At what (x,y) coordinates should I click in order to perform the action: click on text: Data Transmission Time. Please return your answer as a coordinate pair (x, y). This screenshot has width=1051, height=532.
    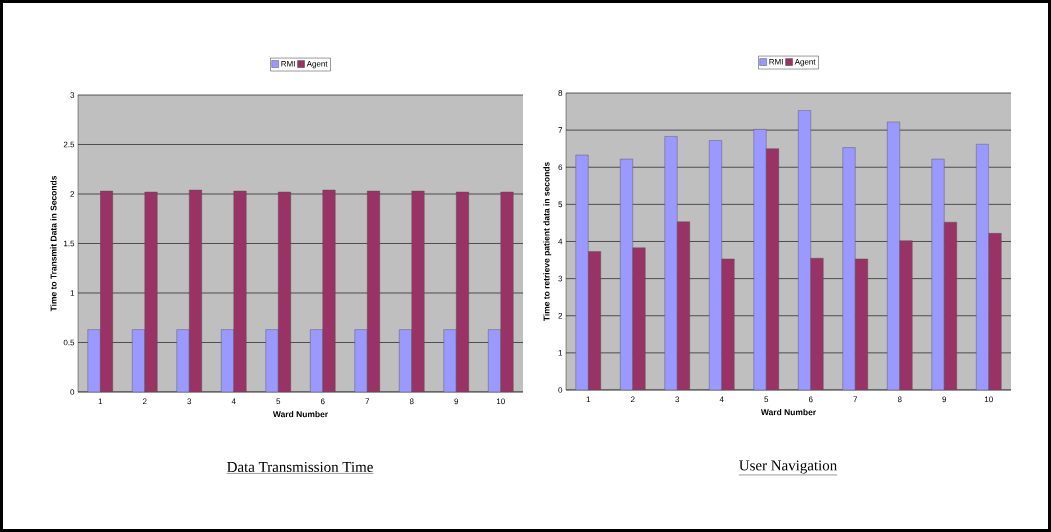
    Looking at the image, I should click on (300, 466).